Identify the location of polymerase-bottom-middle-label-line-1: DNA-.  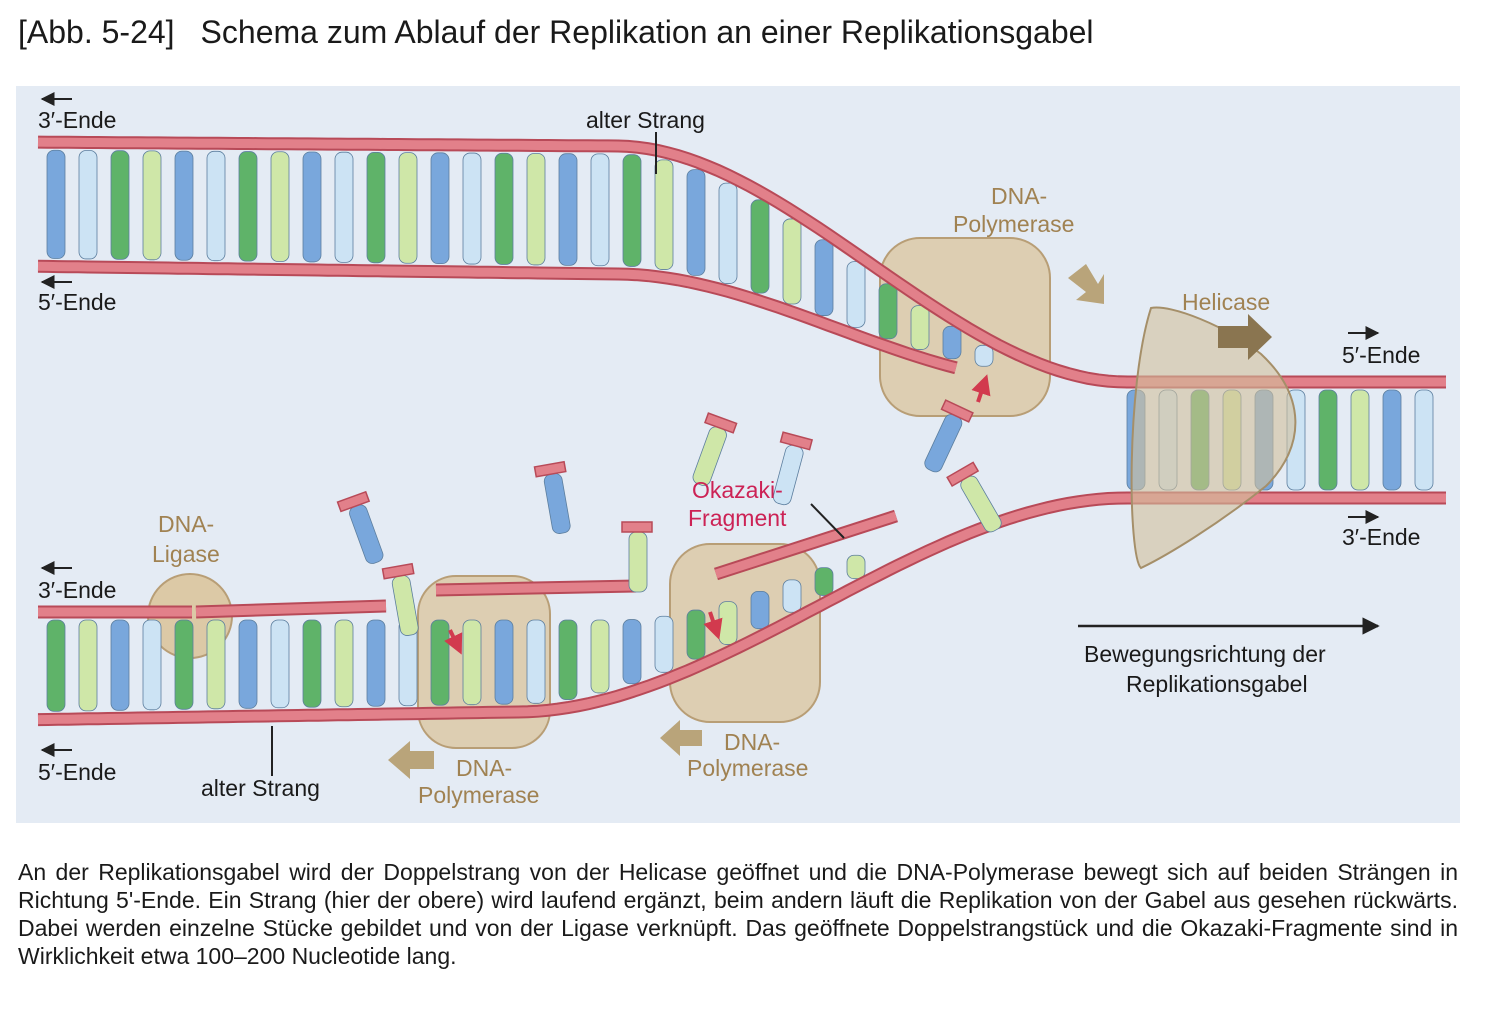
(752, 742).